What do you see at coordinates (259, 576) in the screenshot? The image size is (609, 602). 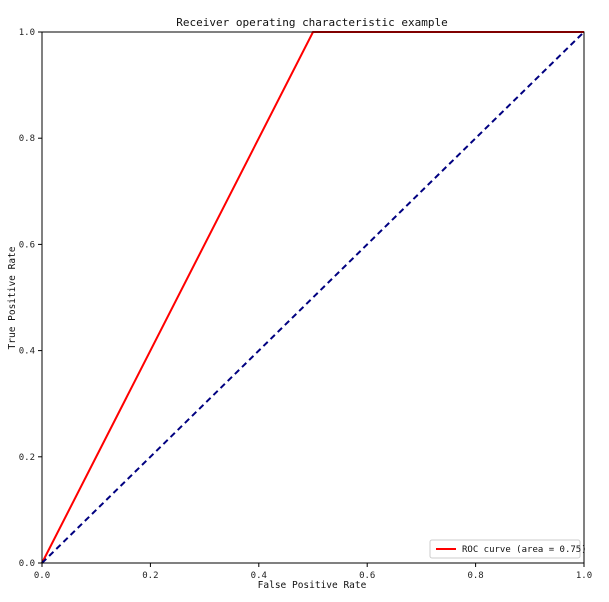 I see `x-tick-label: 0.4` at bounding box center [259, 576].